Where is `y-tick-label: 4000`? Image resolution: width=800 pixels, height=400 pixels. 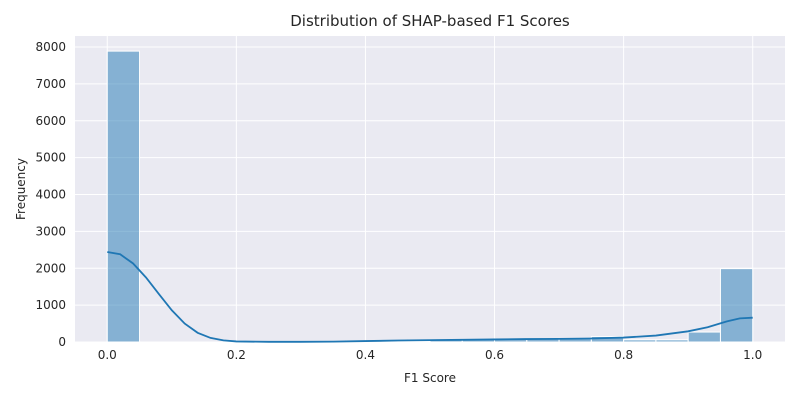 y-tick-label: 4000 is located at coordinates (50, 195).